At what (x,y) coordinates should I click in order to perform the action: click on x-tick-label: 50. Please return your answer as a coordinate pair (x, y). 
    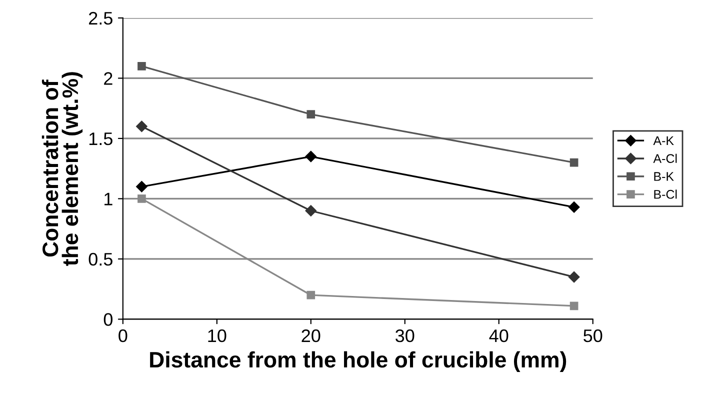
    Looking at the image, I should click on (593, 335).